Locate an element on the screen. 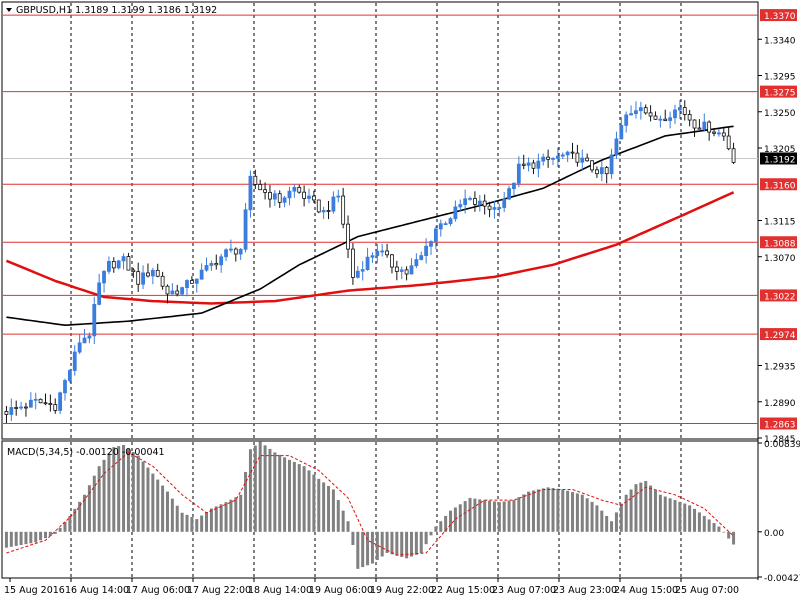  price-tick-label: 1.2935 is located at coordinates (780, 368).